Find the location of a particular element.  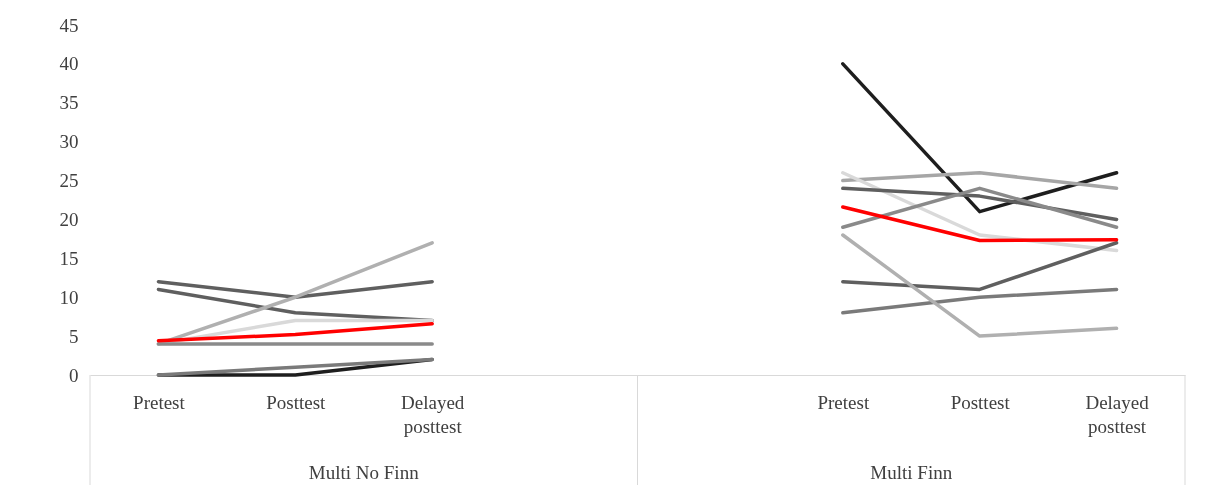

y-tick-label: 45 is located at coordinates (69, 25).